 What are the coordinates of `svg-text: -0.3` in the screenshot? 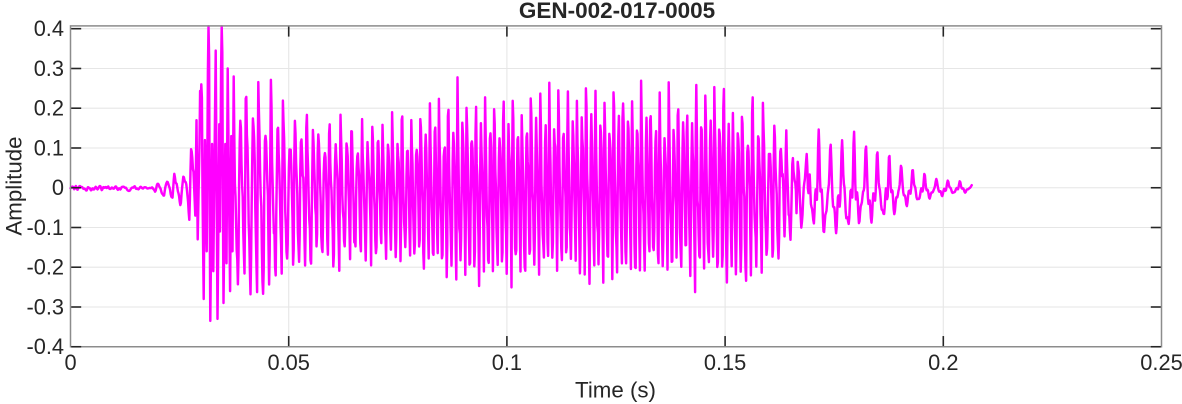 It's located at (45, 306).